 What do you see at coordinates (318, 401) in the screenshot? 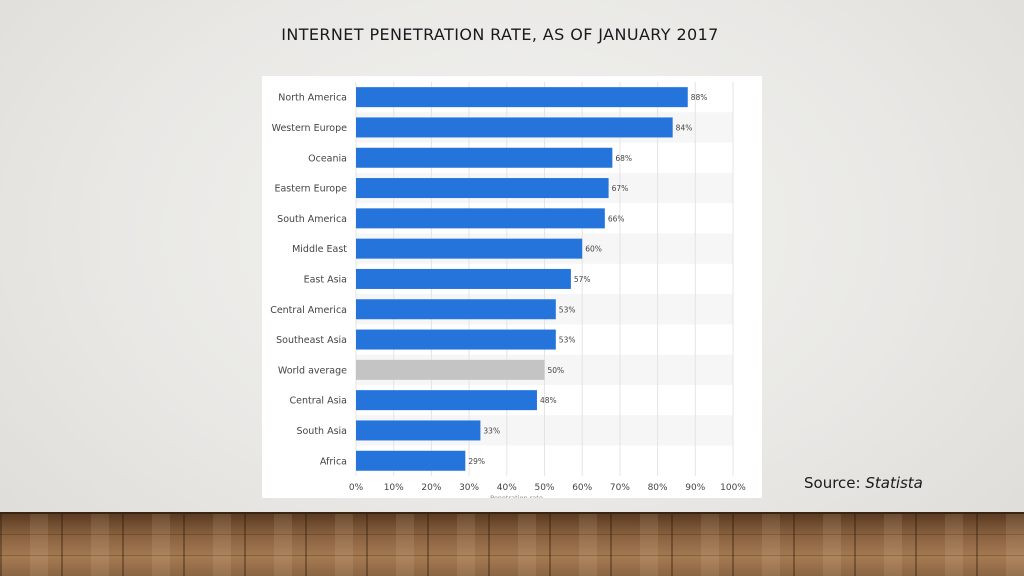
I see `category-label: Central Asia` at bounding box center [318, 401].